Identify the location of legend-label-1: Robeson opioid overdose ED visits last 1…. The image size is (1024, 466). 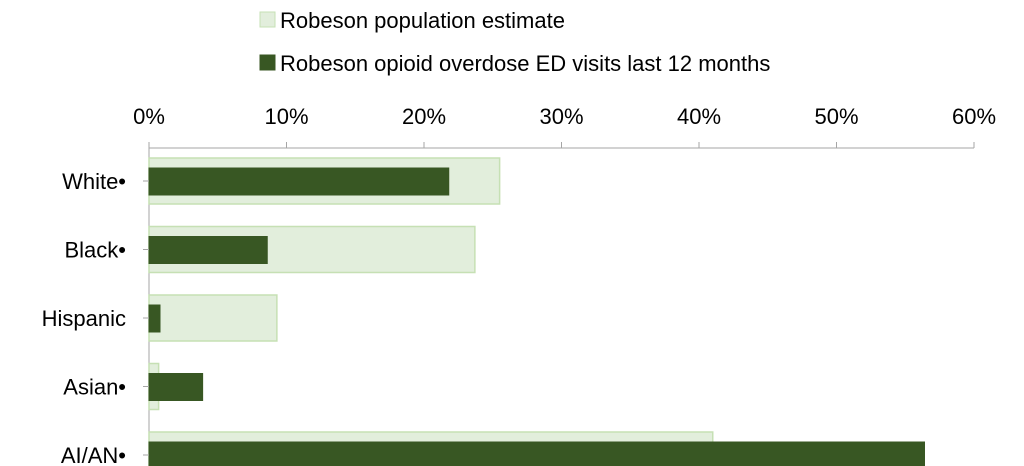
(525, 63).